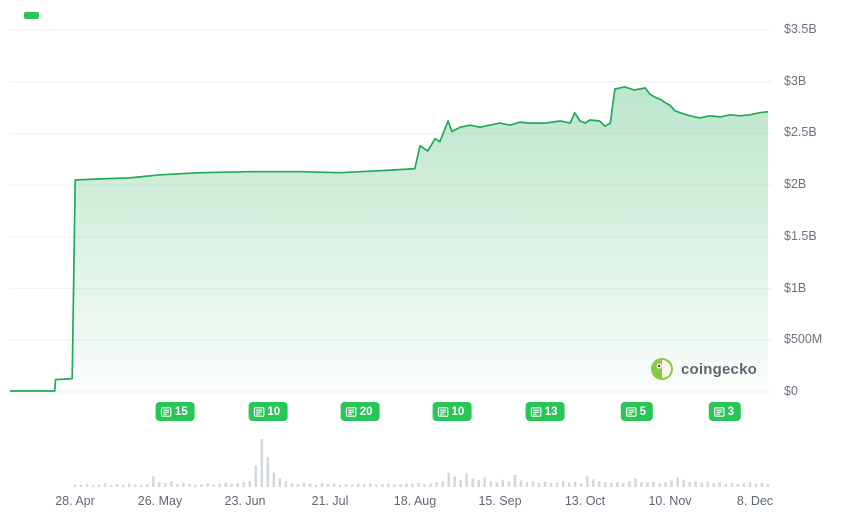 The image size is (845, 522). I want to click on news-event-count: 20, so click(366, 411).